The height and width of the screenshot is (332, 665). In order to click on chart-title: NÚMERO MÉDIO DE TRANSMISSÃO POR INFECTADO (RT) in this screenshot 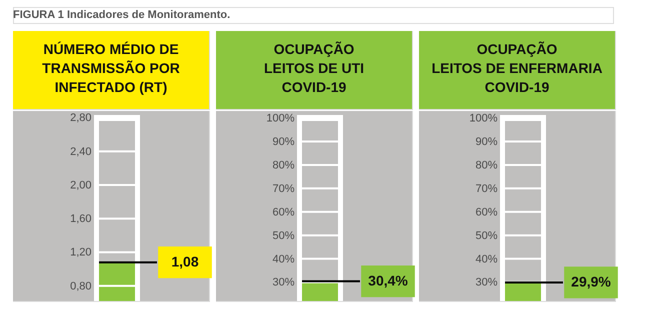, I will do `click(111, 68)`.